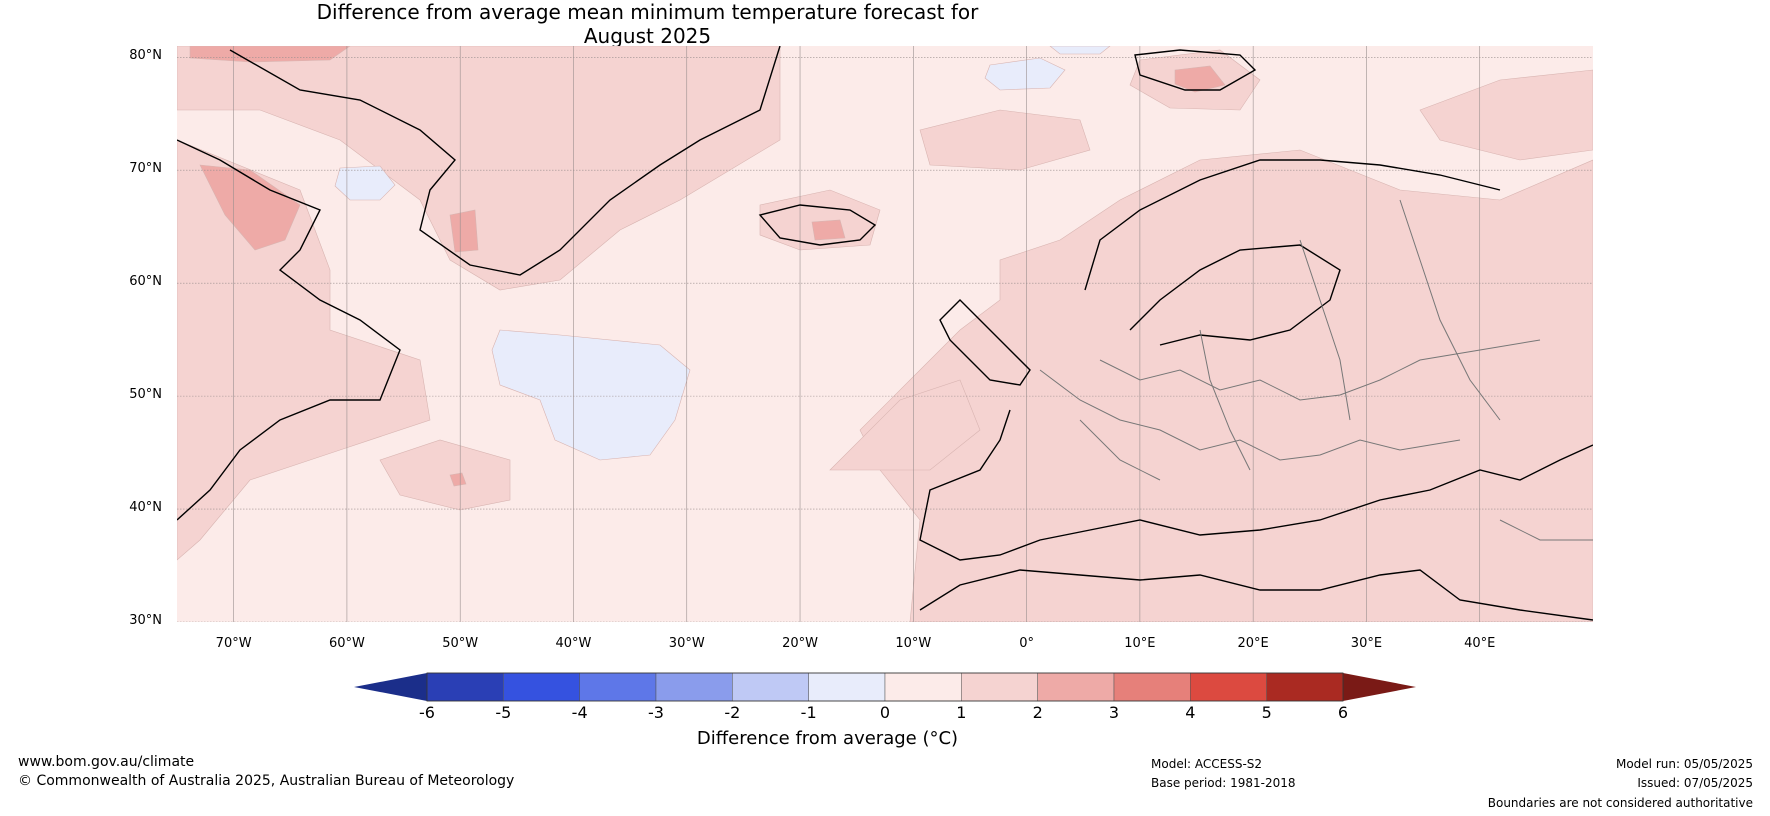  I want to click on coastline-baltic, so click(1235, 295).